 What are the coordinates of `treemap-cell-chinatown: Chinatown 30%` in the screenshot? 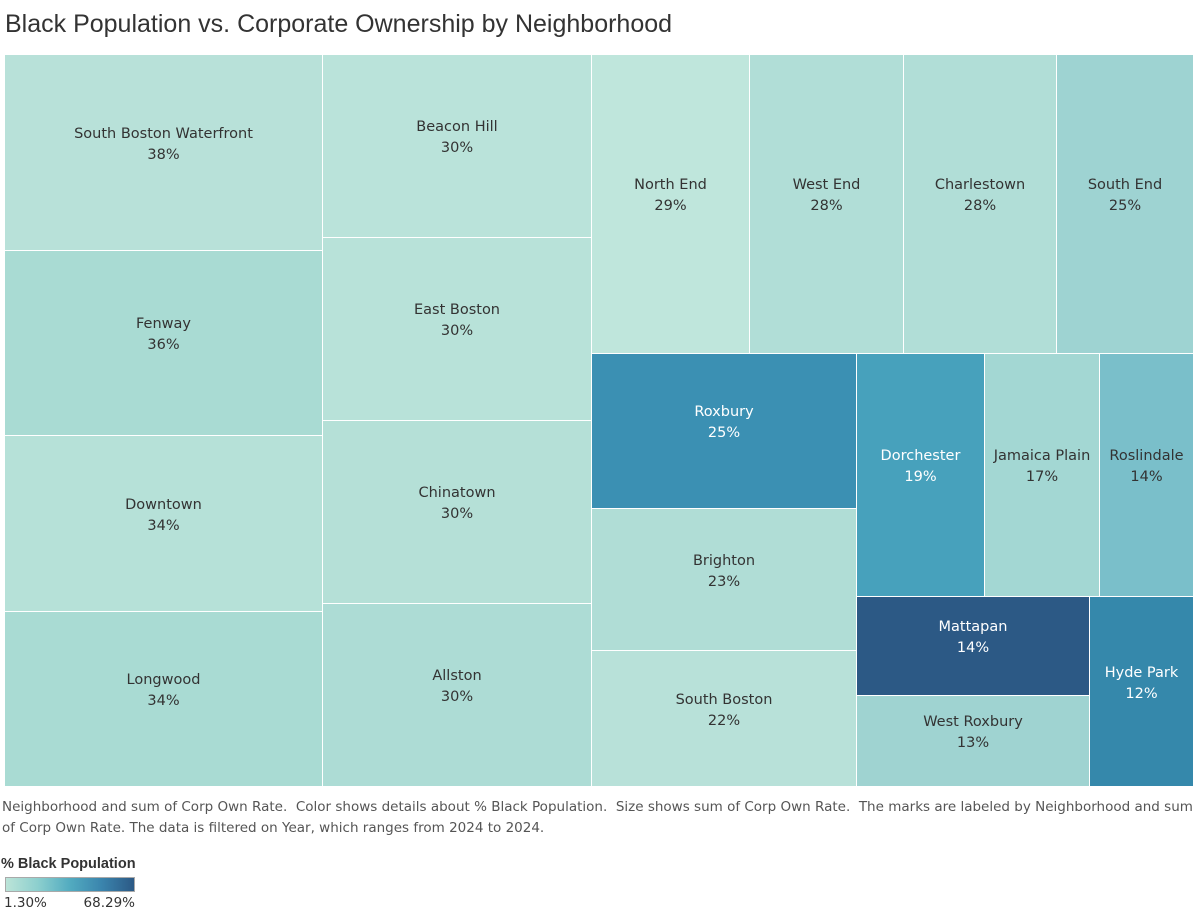 It's located at (457, 512).